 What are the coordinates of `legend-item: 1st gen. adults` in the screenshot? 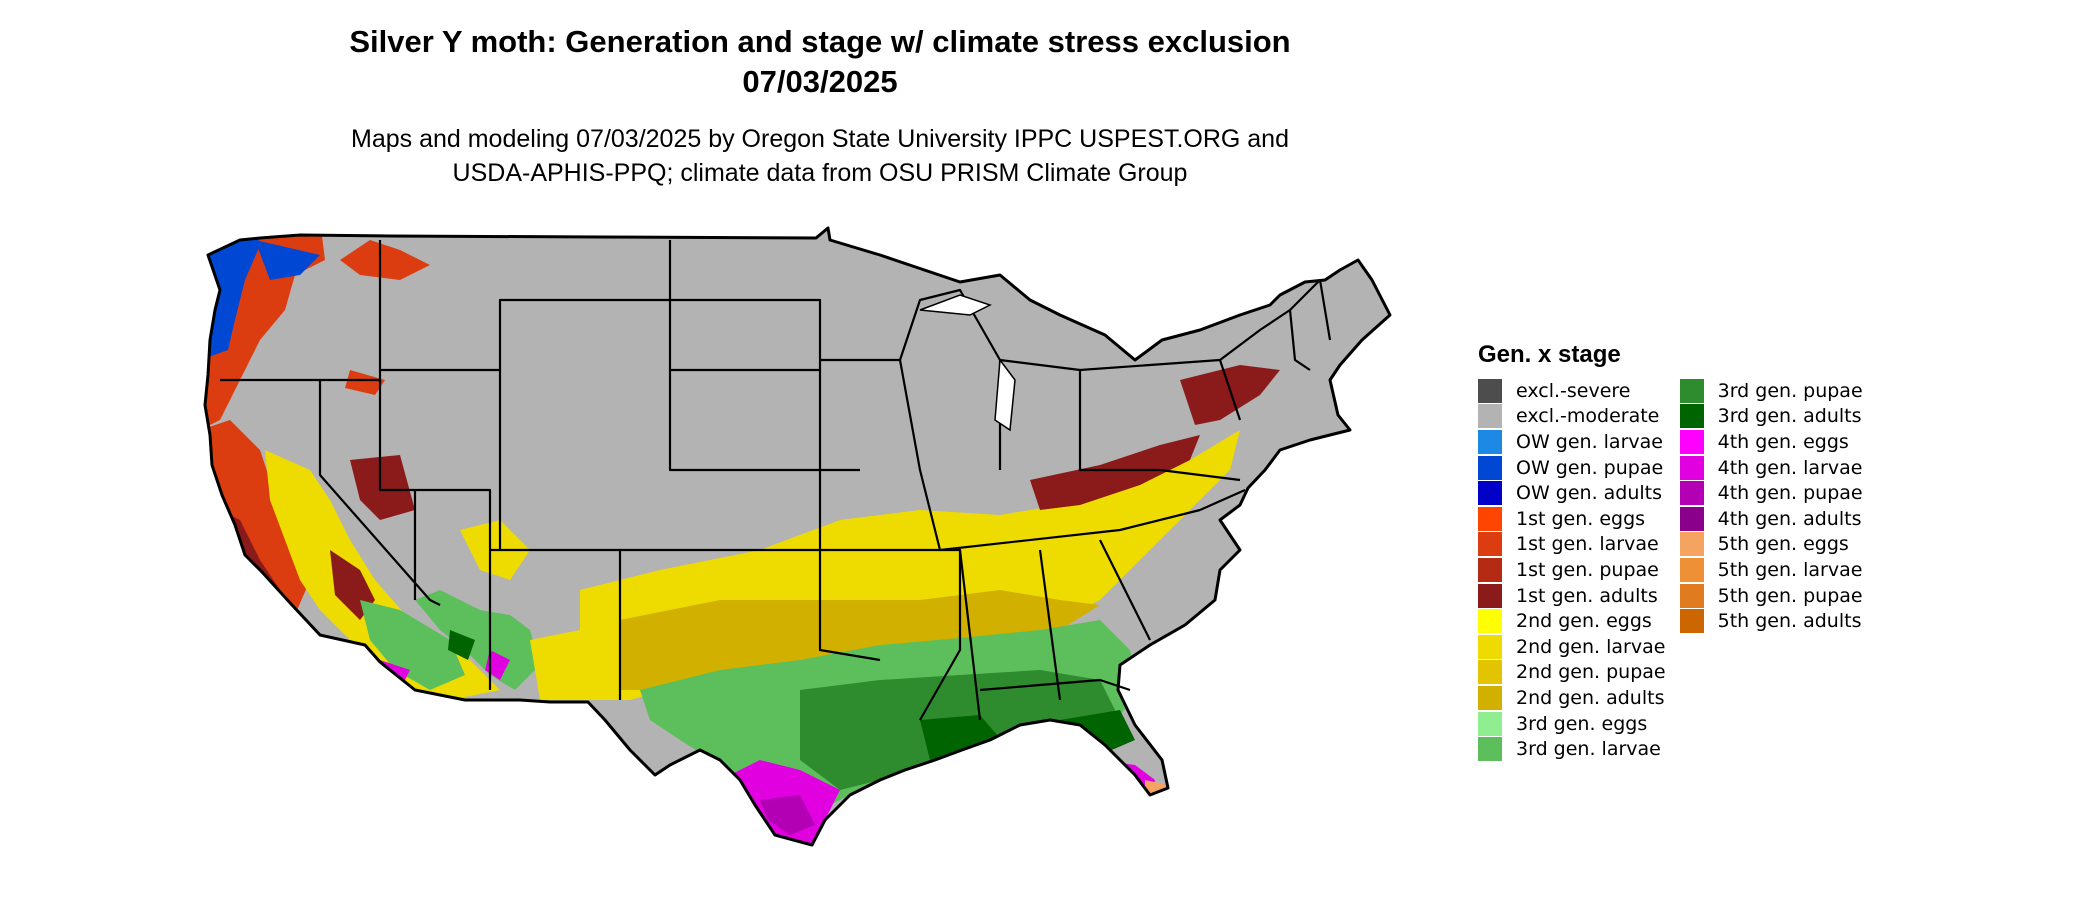 It's located at (1572, 596).